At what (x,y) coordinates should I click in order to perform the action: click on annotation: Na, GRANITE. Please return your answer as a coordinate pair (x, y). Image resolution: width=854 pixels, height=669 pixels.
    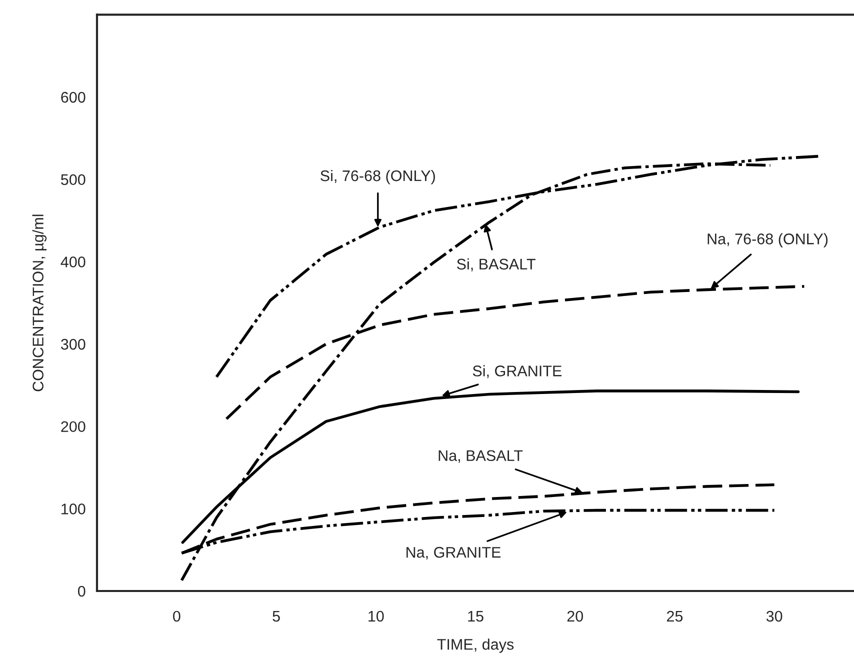
    Looking at the image, I should click on (453, 553).